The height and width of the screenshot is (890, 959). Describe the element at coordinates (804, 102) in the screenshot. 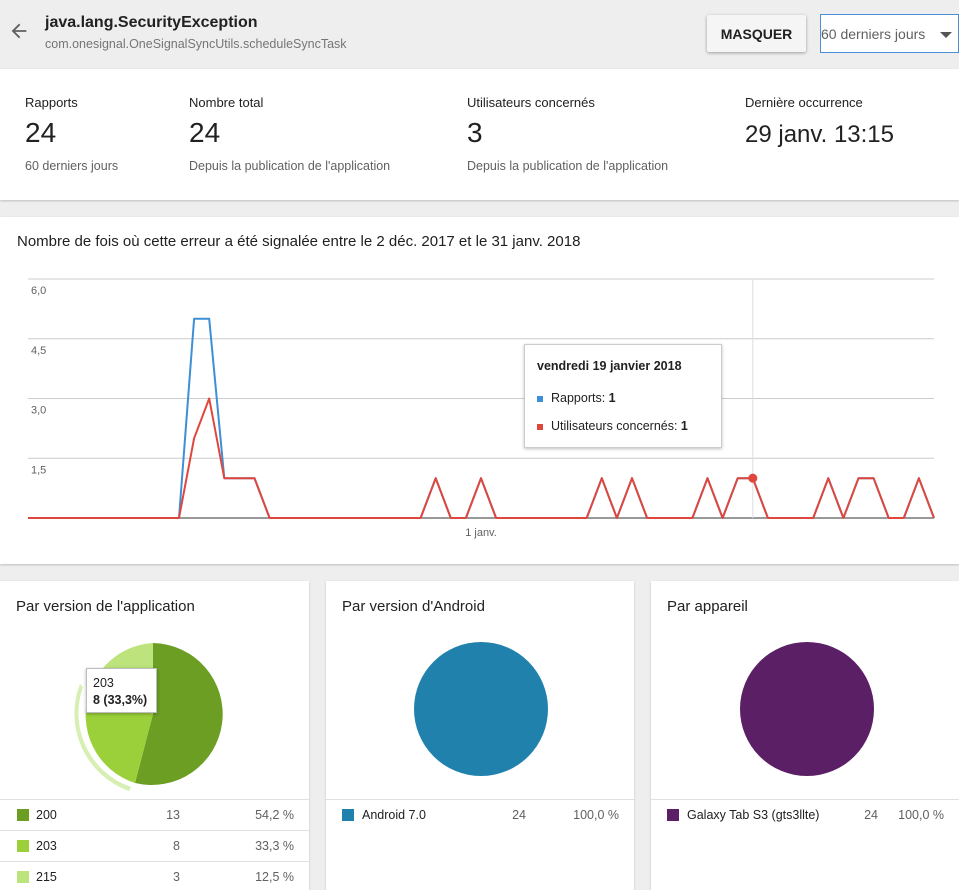

I see `stat-last-label: Dernière occurrence` at that location.